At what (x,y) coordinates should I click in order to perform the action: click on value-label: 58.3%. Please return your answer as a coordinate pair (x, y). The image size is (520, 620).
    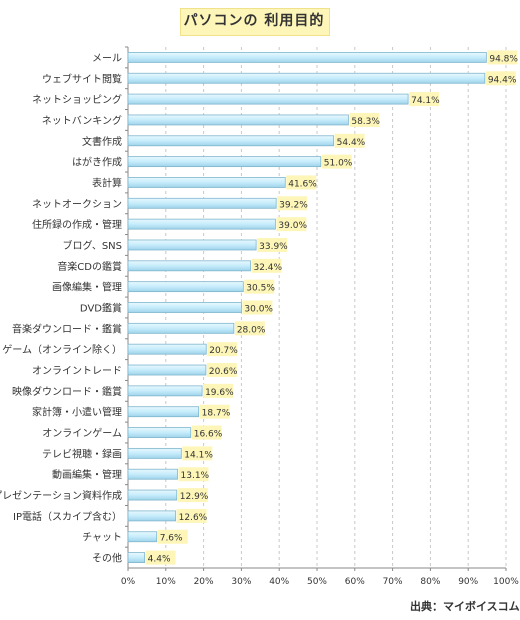
    Looking at the image, I should click on (365, 122).